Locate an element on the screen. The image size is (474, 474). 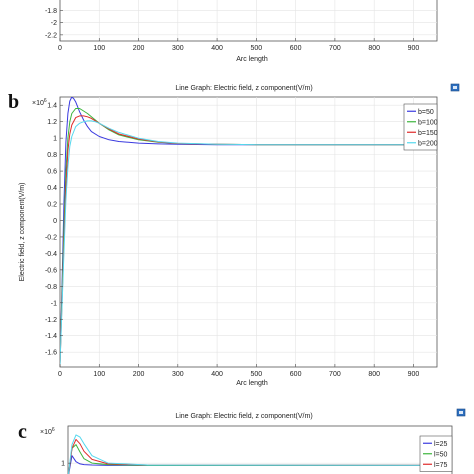
panel-a-x-ticks: 0 100 200 300 400 500 600 700 800 900 is located at coordinates (238, 45).